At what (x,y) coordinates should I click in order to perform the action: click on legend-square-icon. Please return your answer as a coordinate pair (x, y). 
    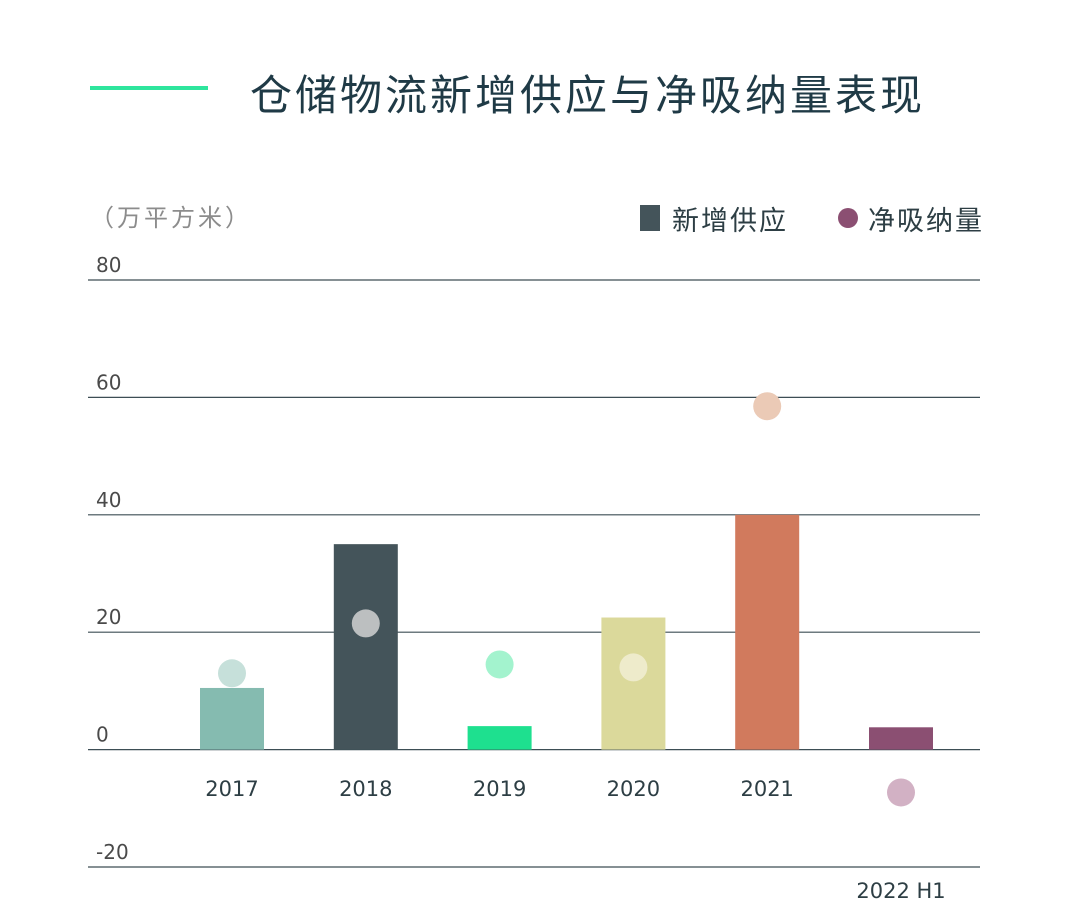
    Looking at the image, I should click on (650, 218).